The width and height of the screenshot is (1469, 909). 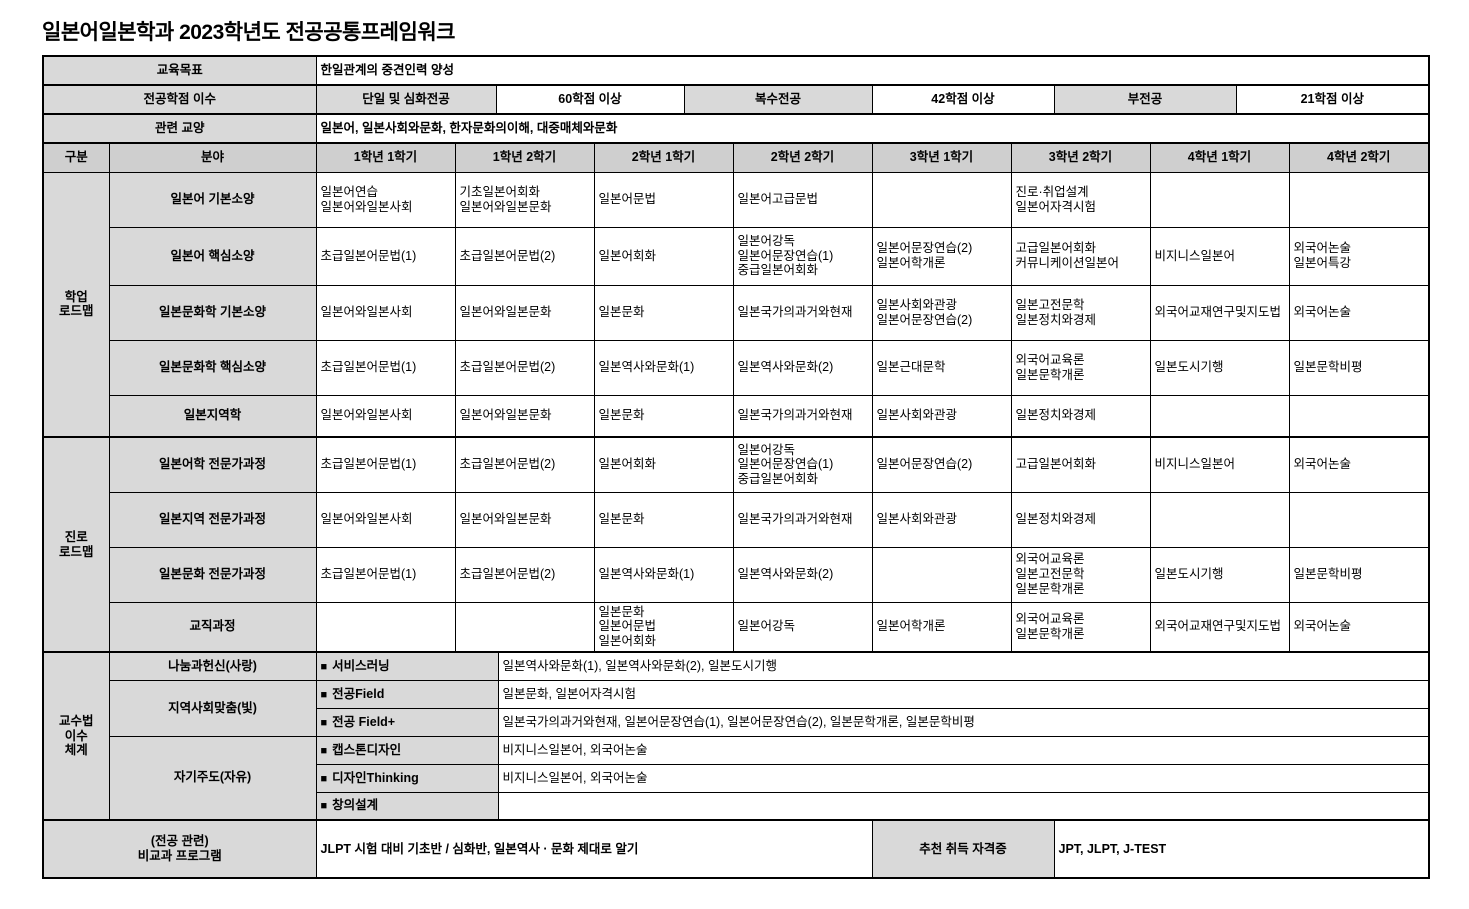 I want to click on program-cell: ■ 캡스톤디자인, so click(x=407, y=750).